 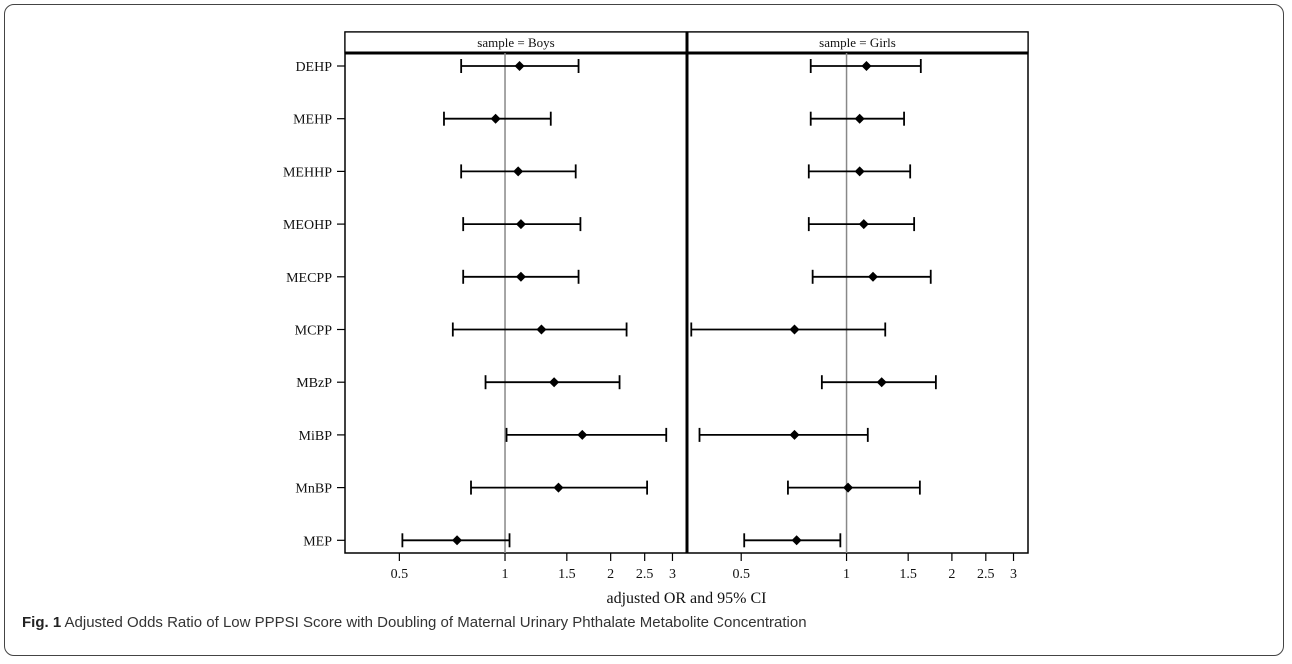 I want to click on panel-title: sample = Boys, so click(x=515, y=42).